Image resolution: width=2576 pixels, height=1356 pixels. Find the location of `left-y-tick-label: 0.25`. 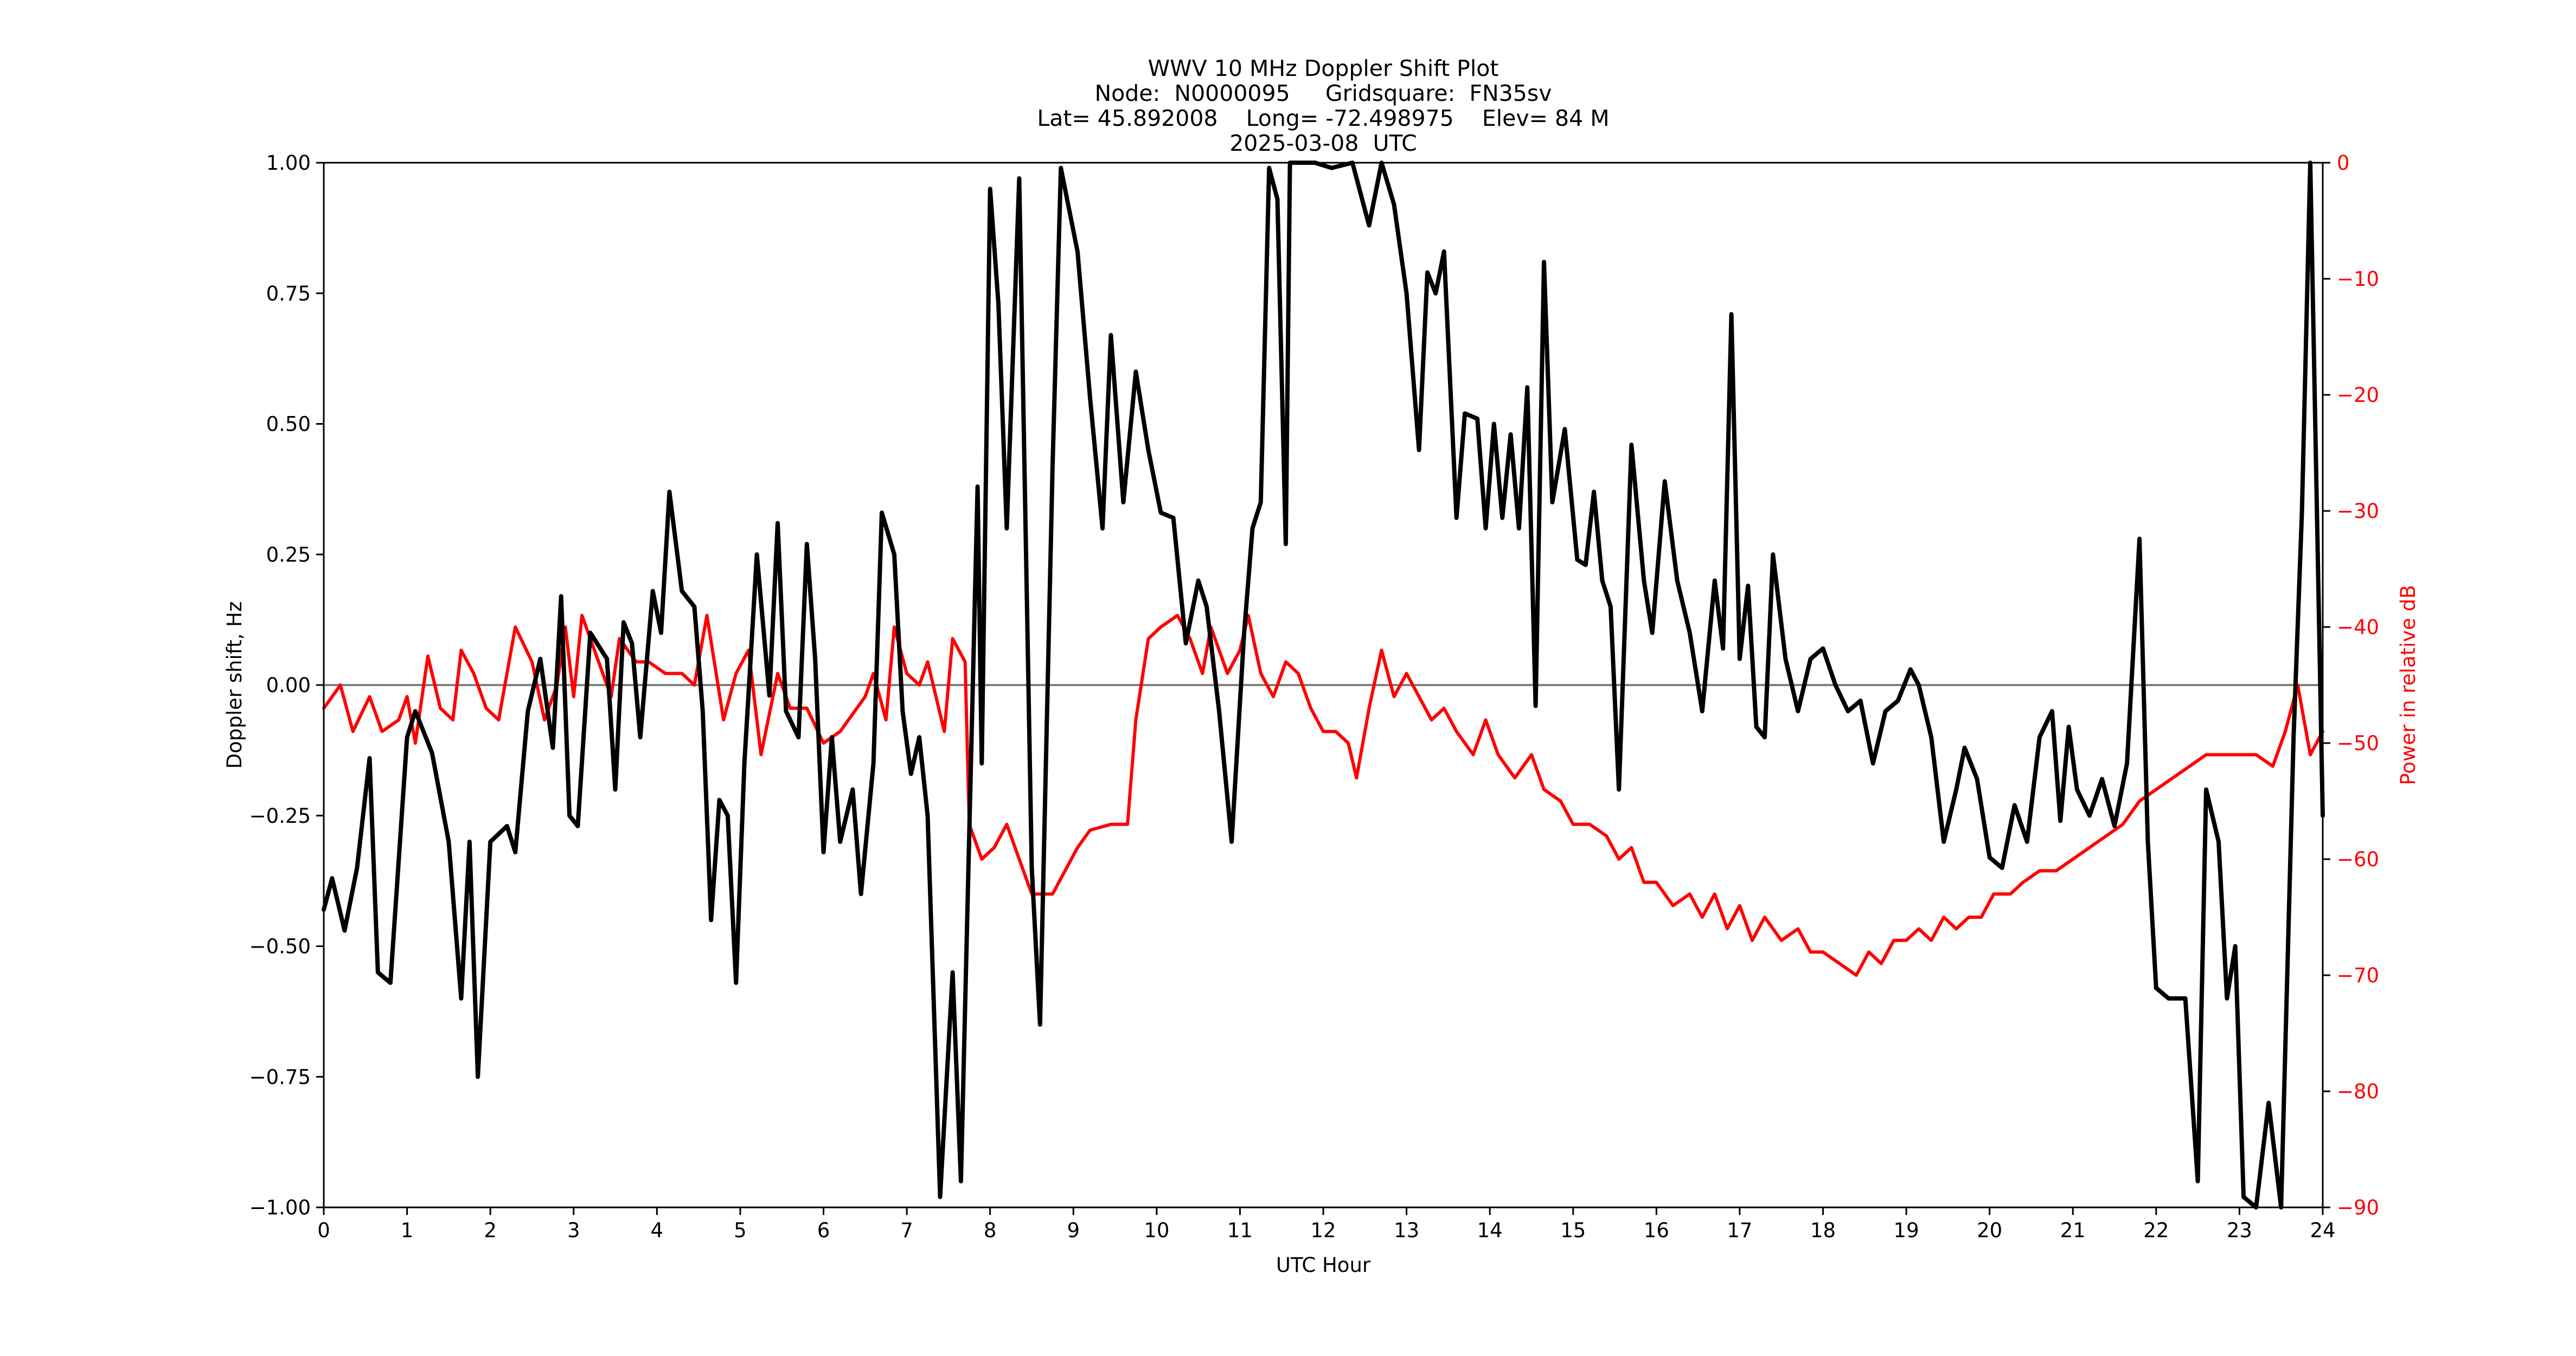

left-y-tick-label: 0.25 is located at coordinates (288, 554).